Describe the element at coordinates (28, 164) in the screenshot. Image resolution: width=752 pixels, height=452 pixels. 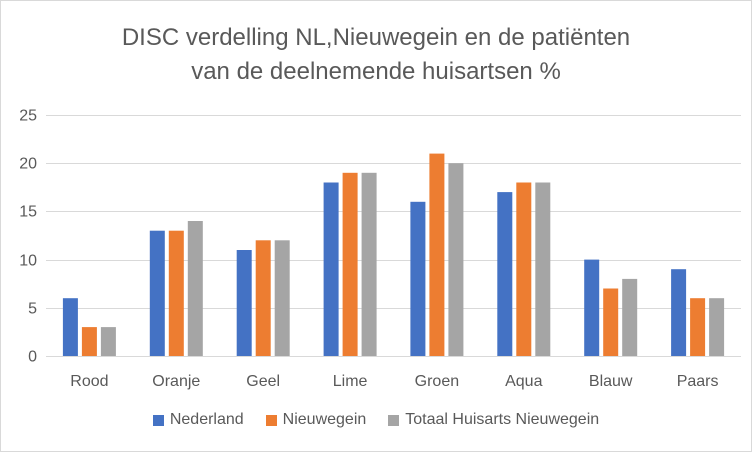
I see `y-tick-label: 20` at that location.